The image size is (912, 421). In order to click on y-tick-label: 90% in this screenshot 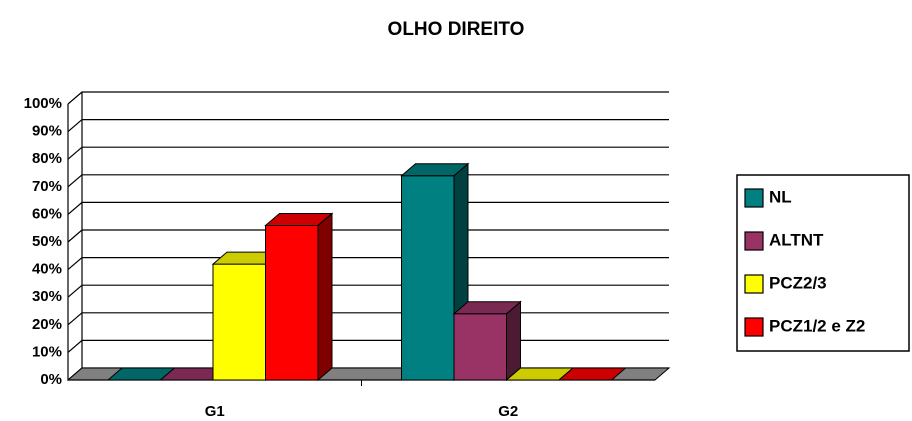, I will do `click(47, 131)`.